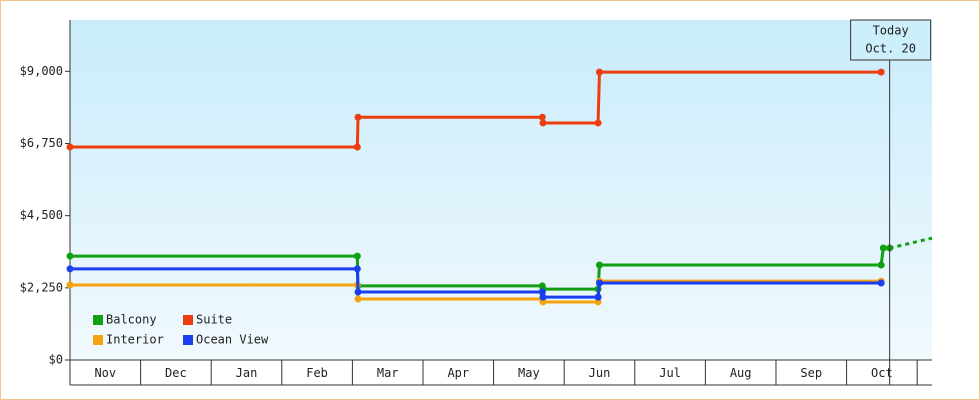 The width and height of the screenshot is (980, 400). I want to click on legend-label: Interior, so click(135, 340).